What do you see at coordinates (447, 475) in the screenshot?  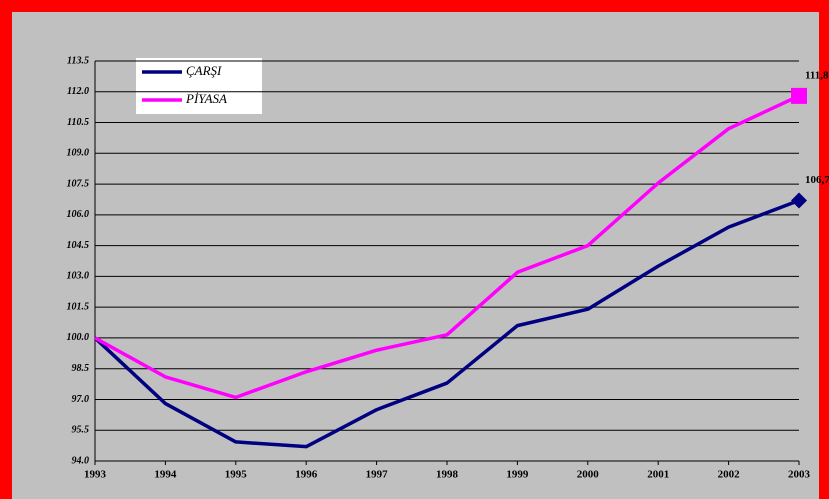 I see `x-tick-label: 1998` at bounding box center [447, 475].